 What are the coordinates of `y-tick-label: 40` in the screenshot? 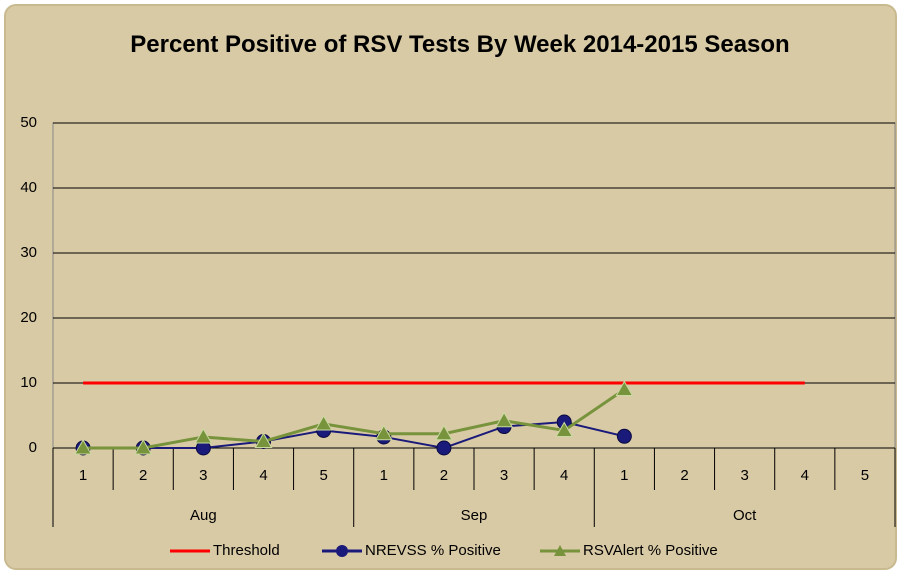 It's located at (28, 187).